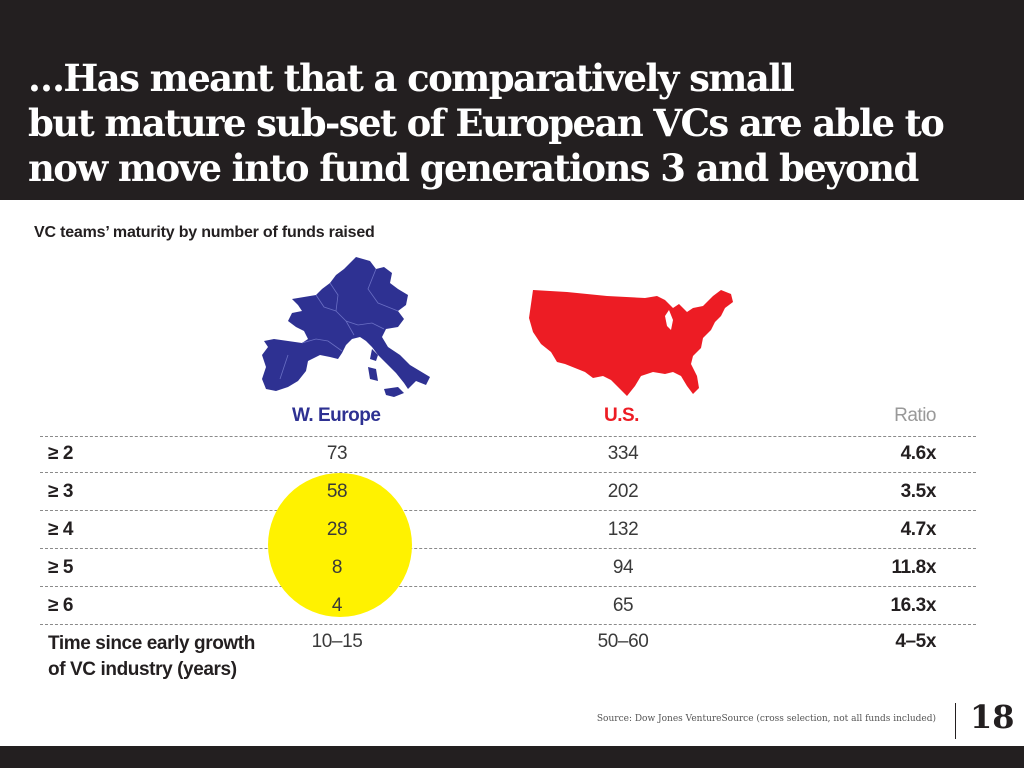 The height and width of the screenshot is (768, 1024). What do you see at coordinates (337, 567) in the screenshot?
I see `europe-value: 8` at bounding box center [337, 567].